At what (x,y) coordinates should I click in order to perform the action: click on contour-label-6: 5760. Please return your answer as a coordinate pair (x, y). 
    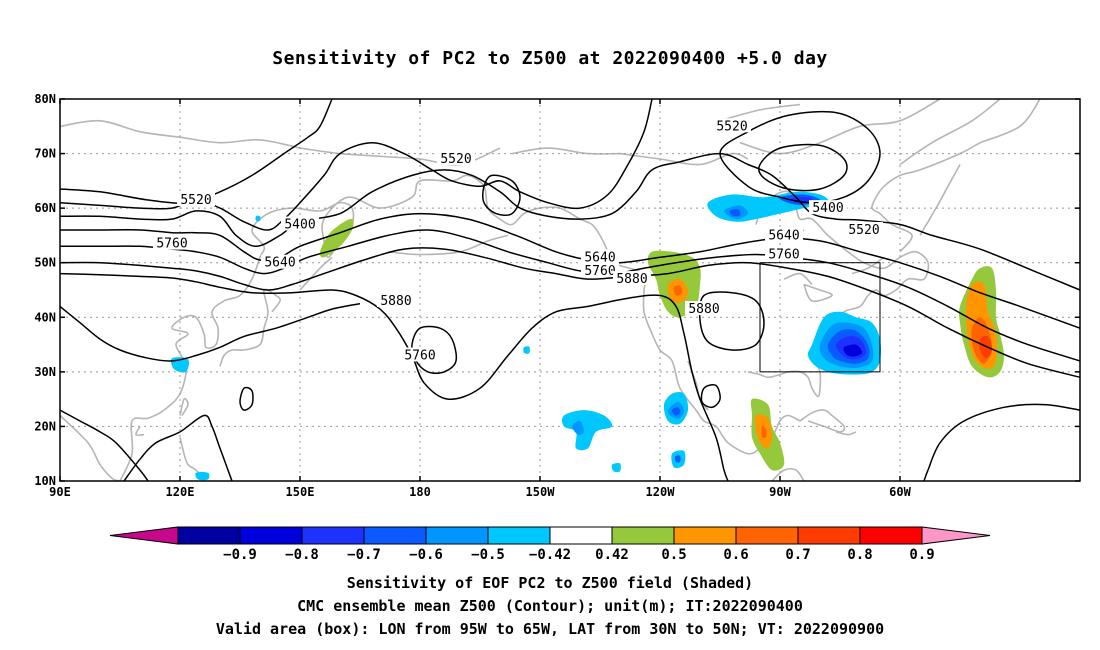
    Looking at the image, I should click on (419, 355).